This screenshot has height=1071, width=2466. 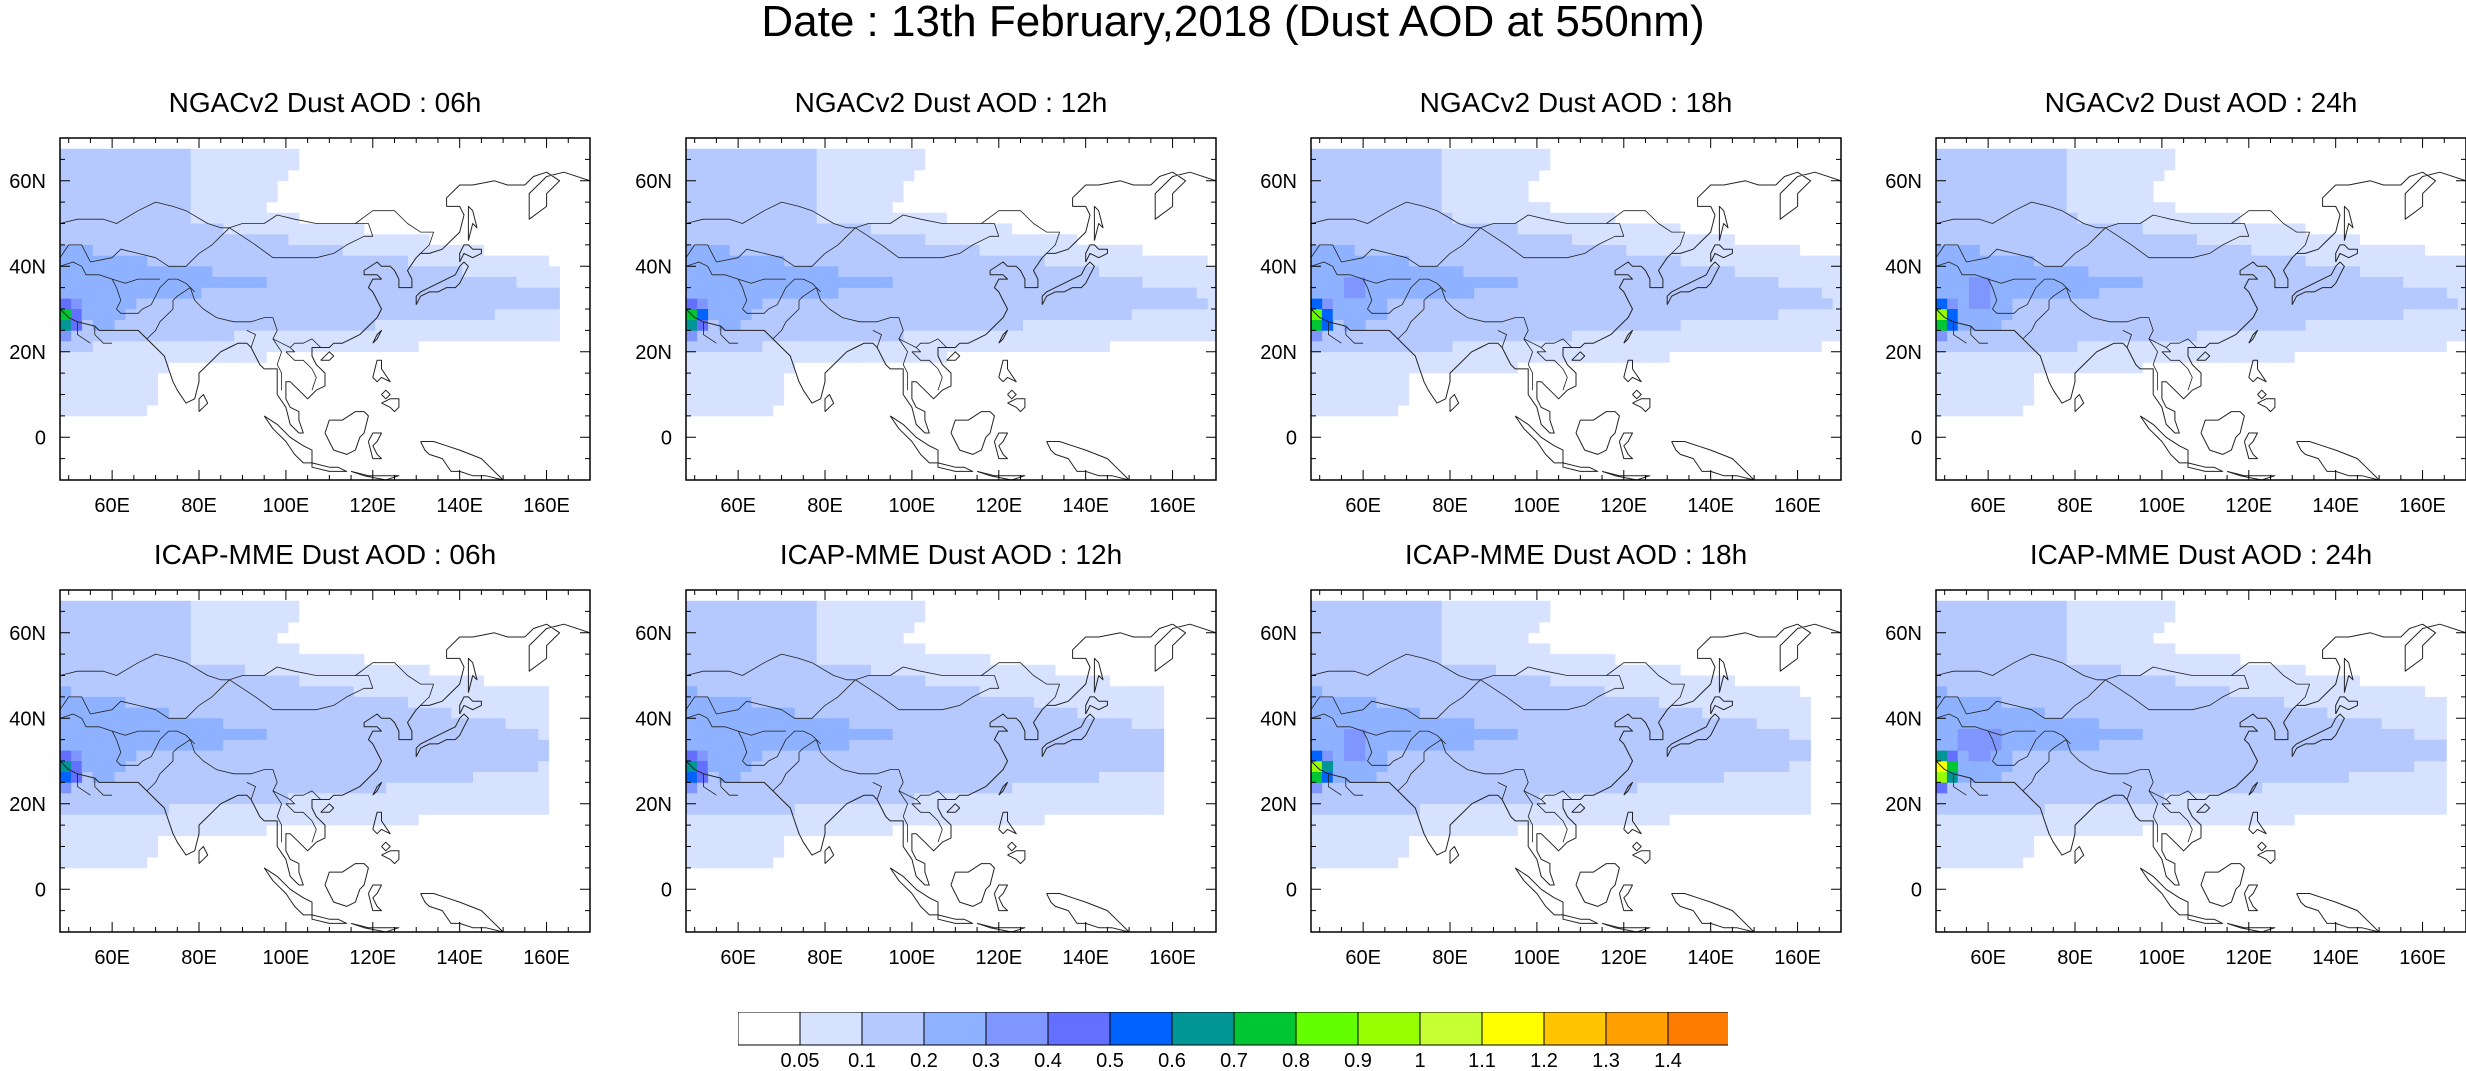 I want to click on panel-title: NGACv2 Dust AOD : 24h, so click(x=2201, y=102).